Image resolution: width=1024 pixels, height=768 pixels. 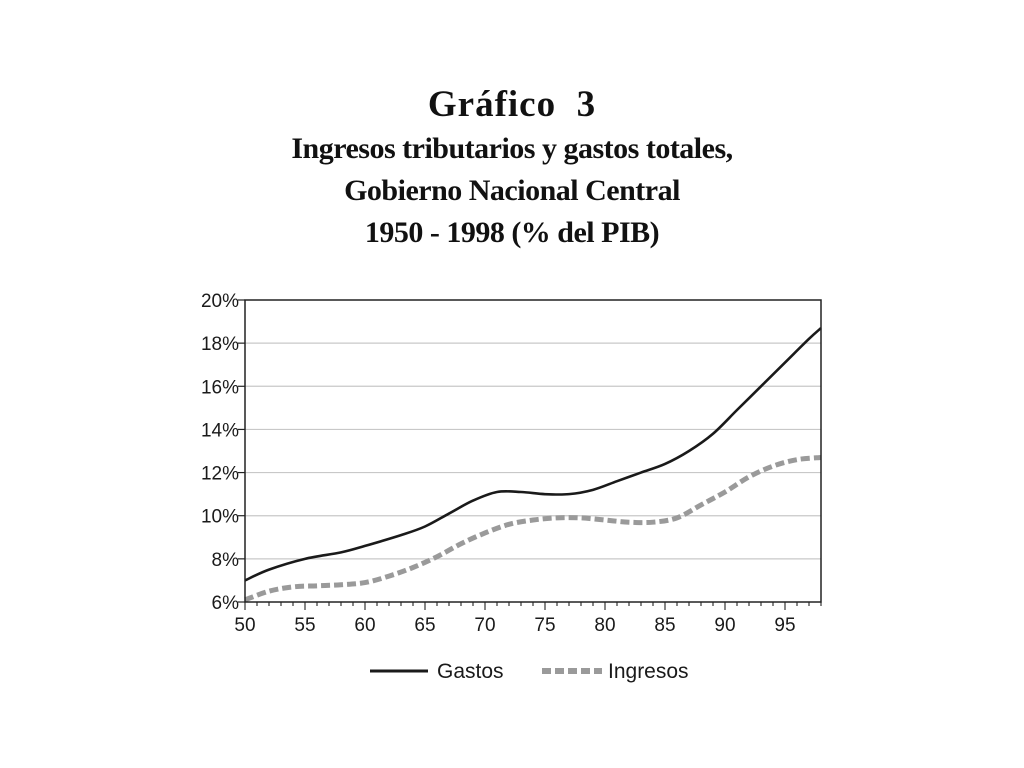 What do you see at coordinates (529, 671) in the screenshot?
I see `legend: Gastos Ingresos` at bounding box center [529, 671].